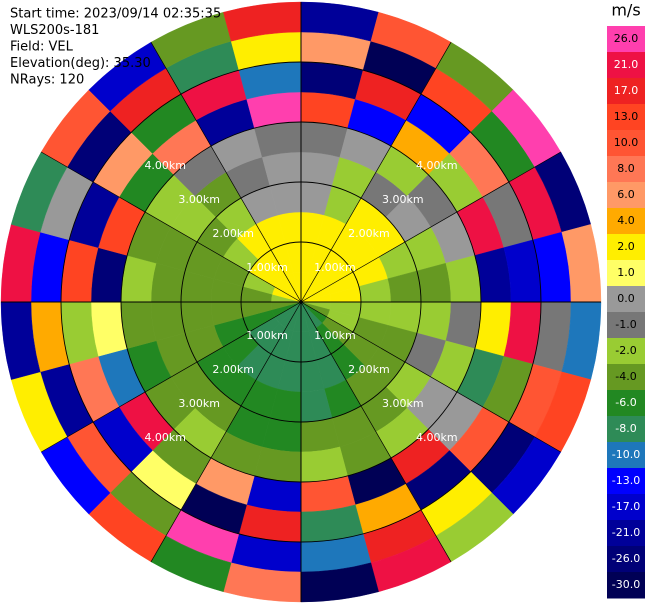 This screenshot has height=607, width=647. I want to click on colorbar-tick-label: 10.0, so click(626, 142).